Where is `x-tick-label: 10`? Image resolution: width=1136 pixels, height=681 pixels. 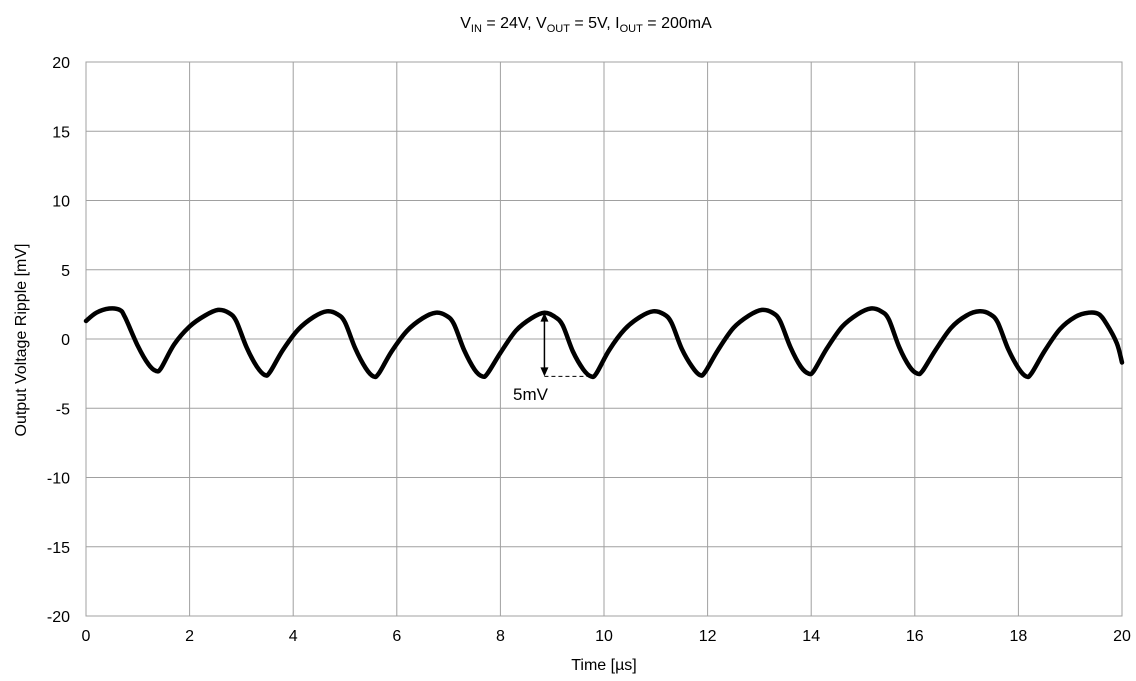 x-tick-label: 10 is located at coordinates (604, 636).